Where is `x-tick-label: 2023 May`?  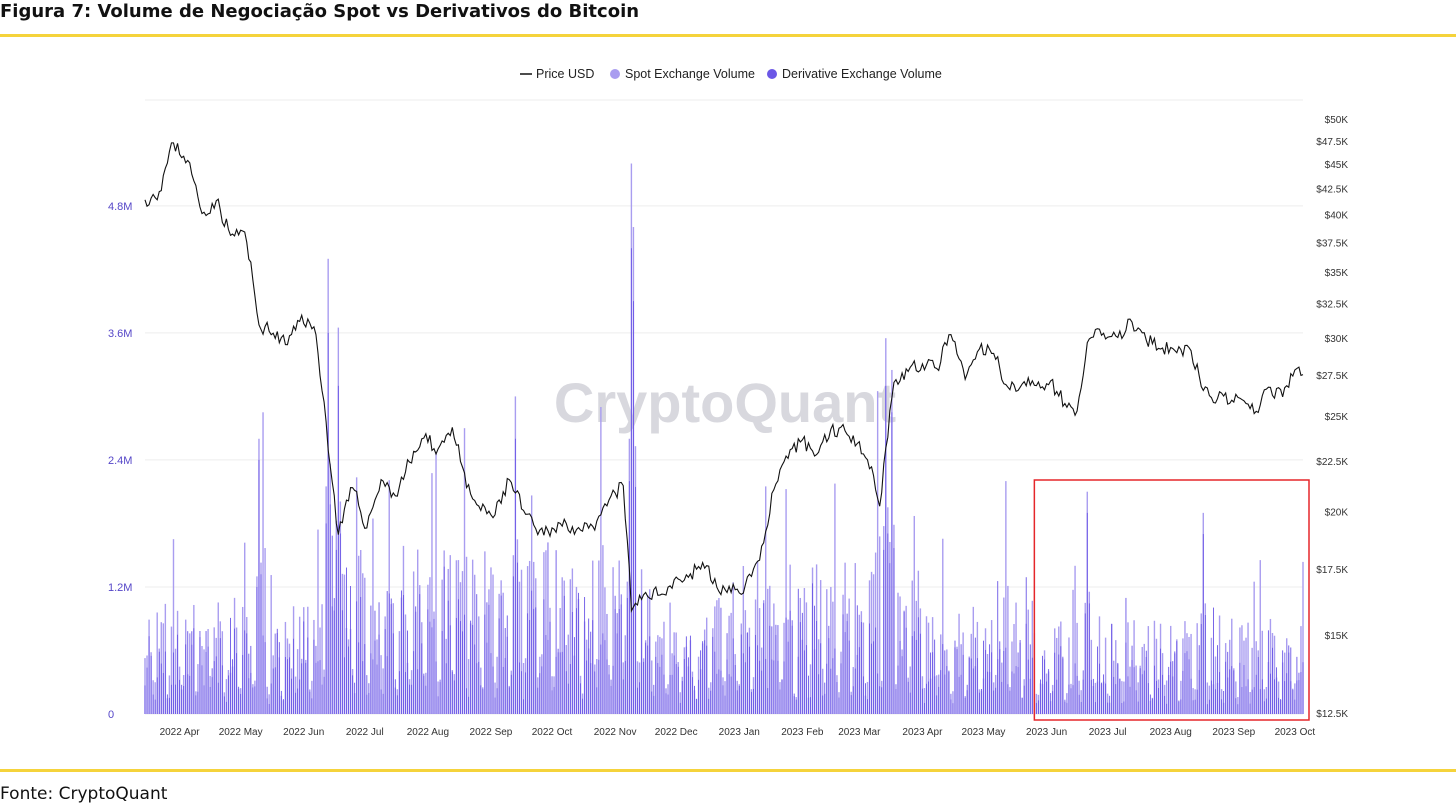
x-tick-label: 2023 May is located at coordinates (984, 732).